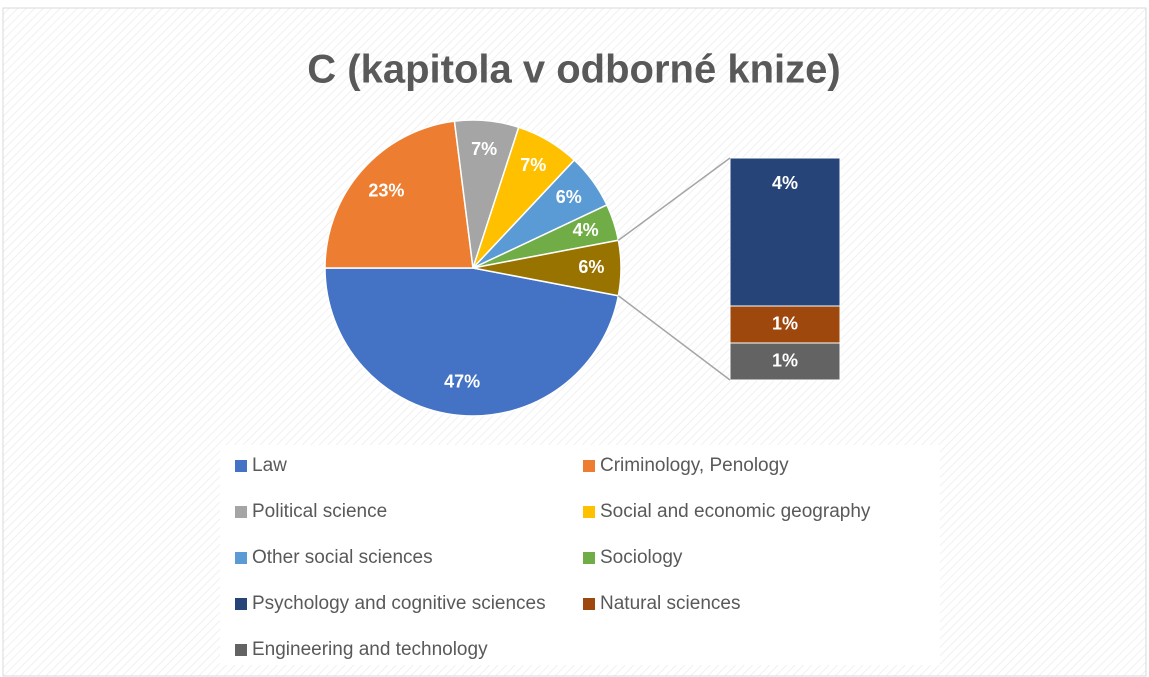 This screenshot has width=1149, height=677. I want to click on legend-label: Engineering and technology, so click(370, 649).